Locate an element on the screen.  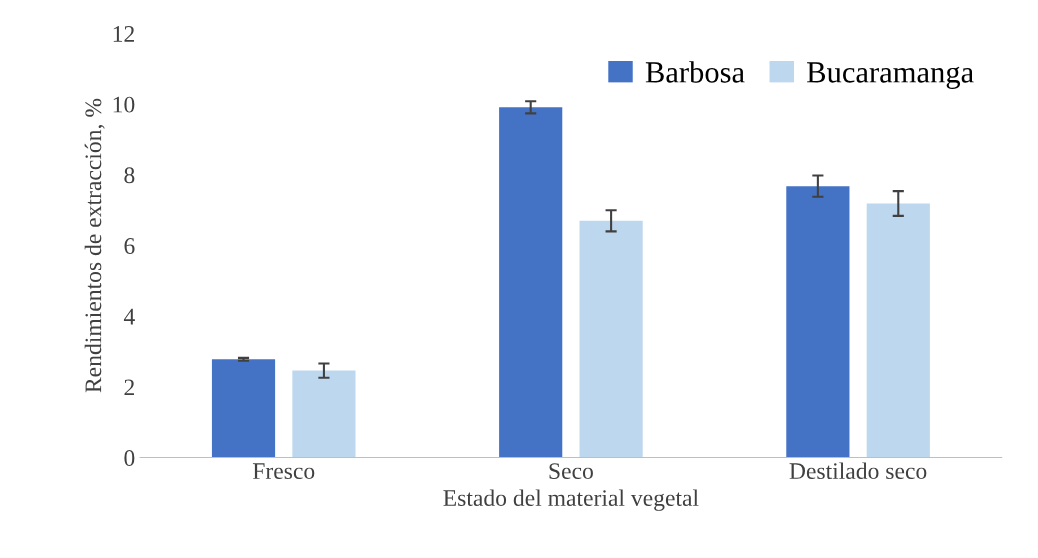
y-tick-label: 2 is located at coordinates (129, 387).